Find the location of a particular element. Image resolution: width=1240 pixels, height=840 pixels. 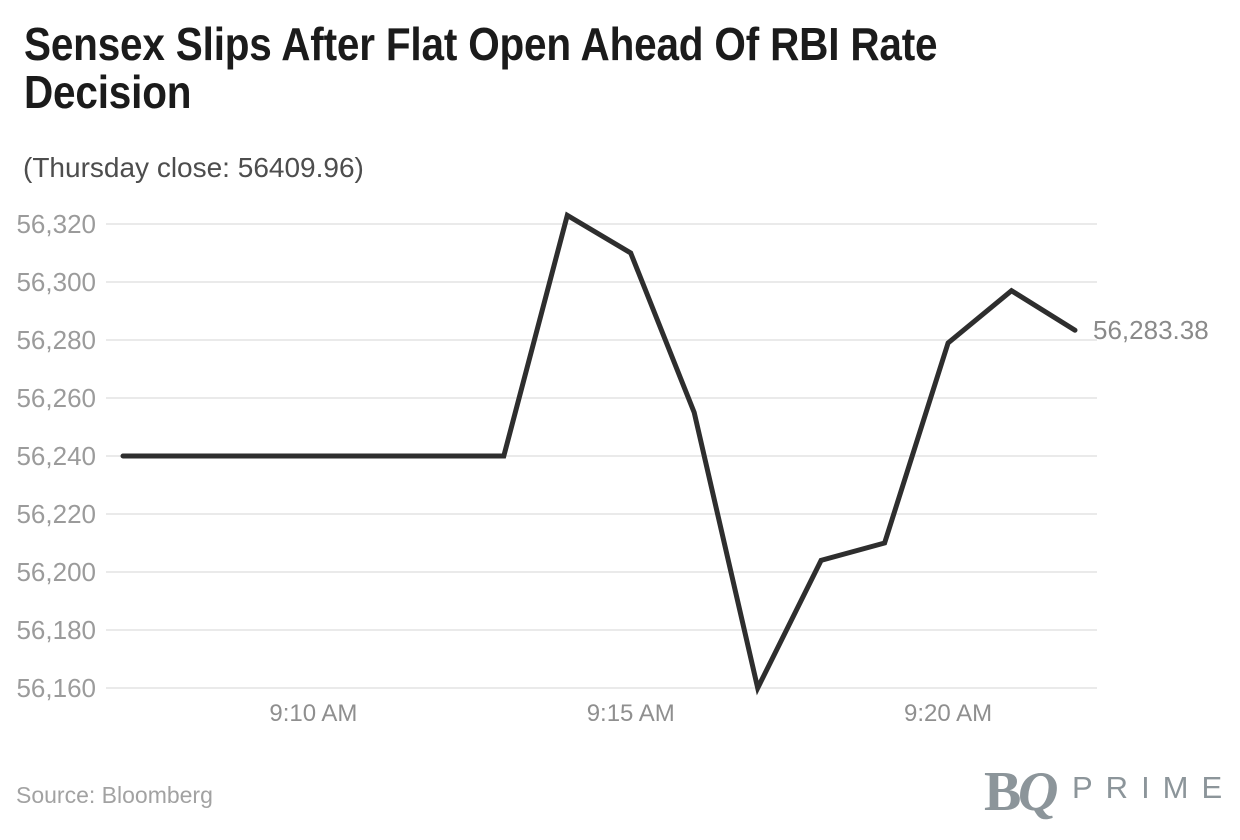

y-tick-label-56300: 56,300 is located at coordinates (56, 282).